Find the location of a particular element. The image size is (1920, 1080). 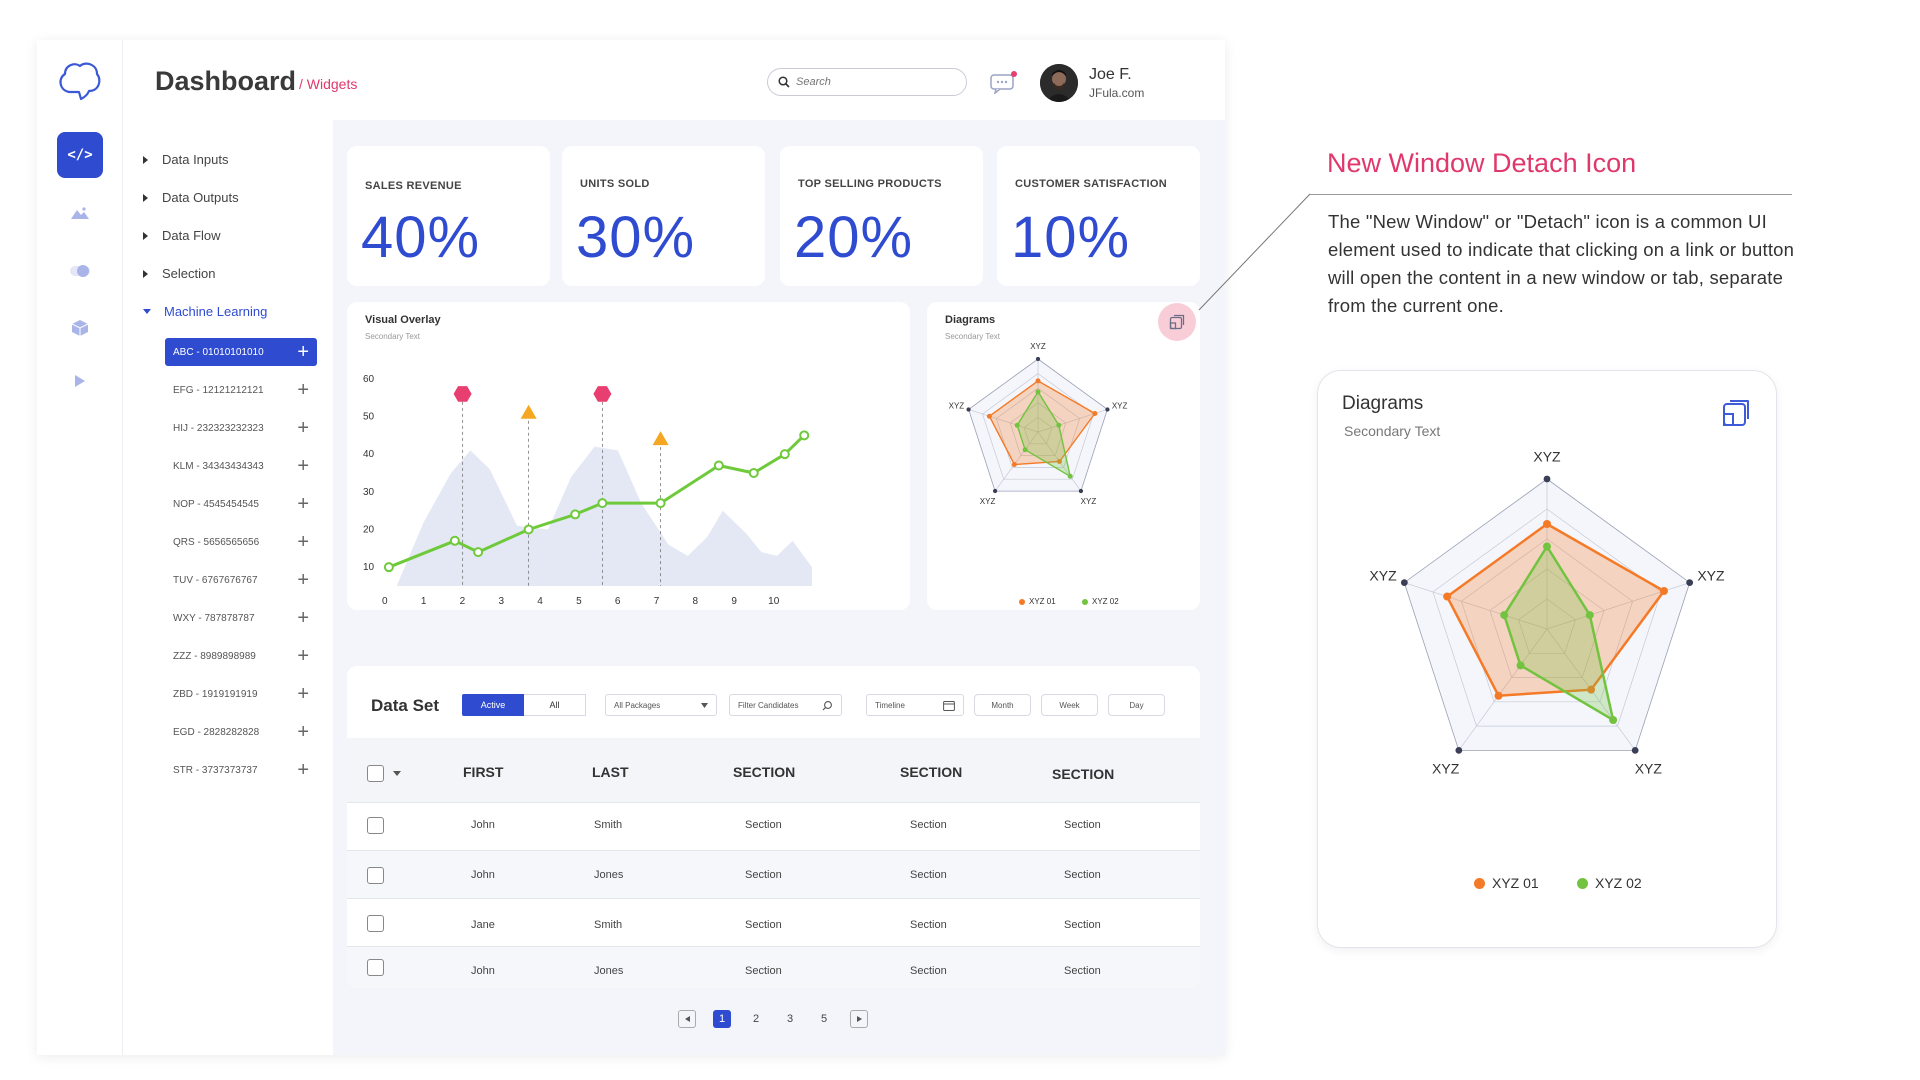

play-icon is located at coordinates (80, 381).